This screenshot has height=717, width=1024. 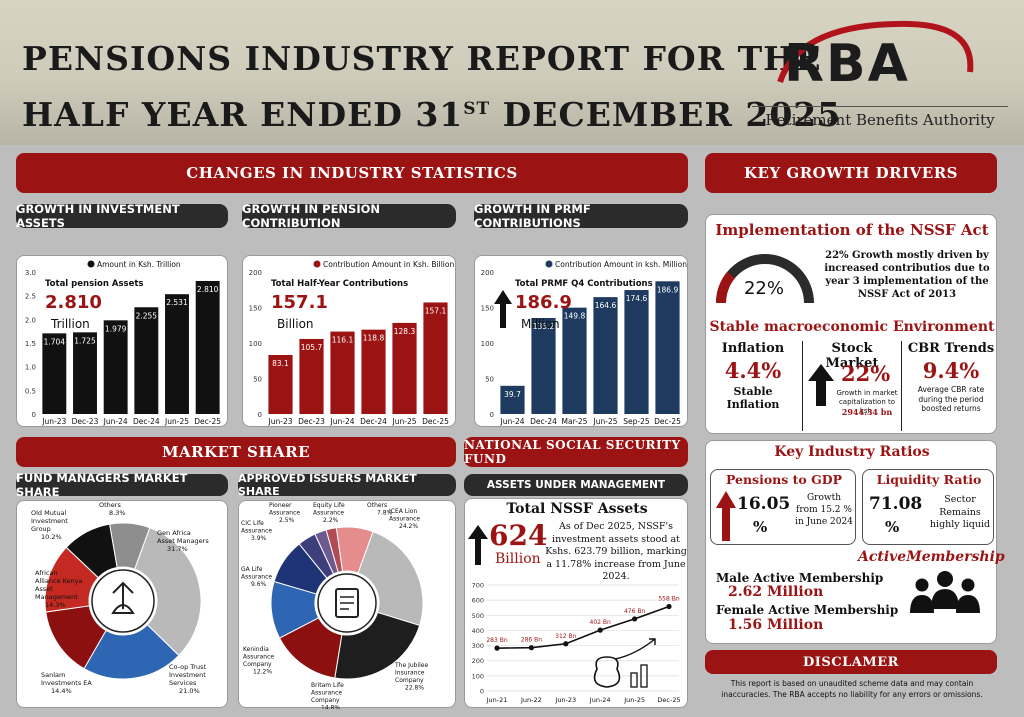 What do you see at coordinates (478, 646) in the screenshot?
I see `y-tick-label: 300` at bounding box center [478, 646].